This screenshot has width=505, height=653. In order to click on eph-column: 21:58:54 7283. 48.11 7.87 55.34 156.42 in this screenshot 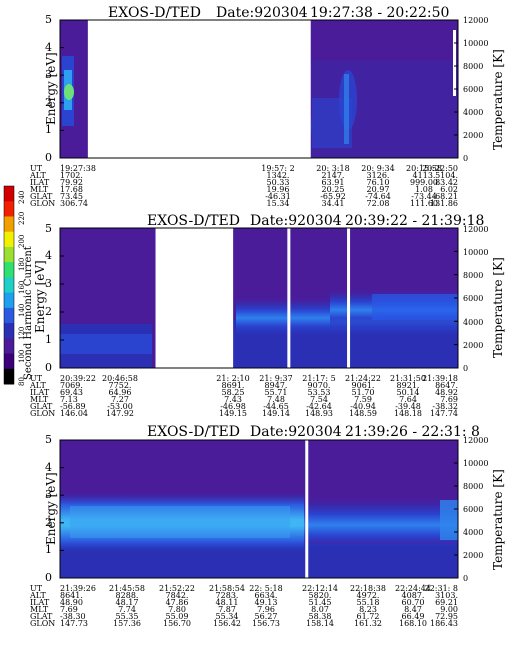, I will do `click(227, 606)`.